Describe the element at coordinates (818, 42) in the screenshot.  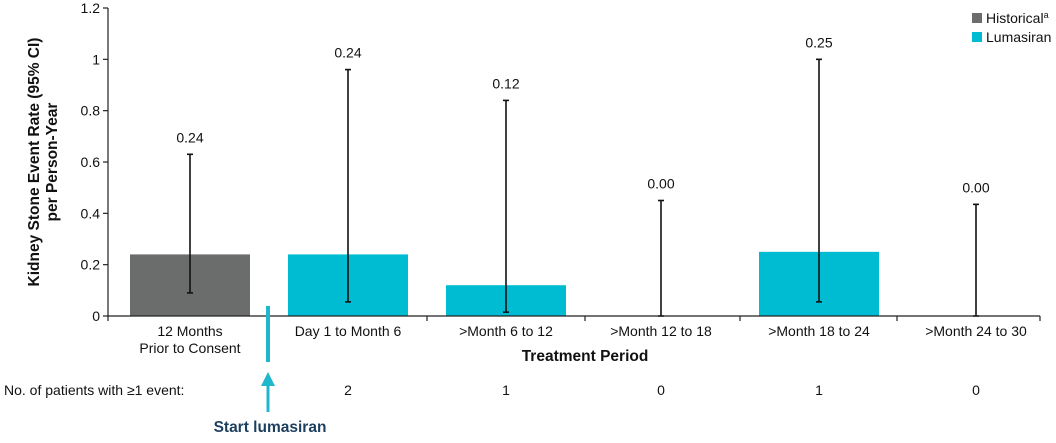
I see `data-label: 0.25` at that location.